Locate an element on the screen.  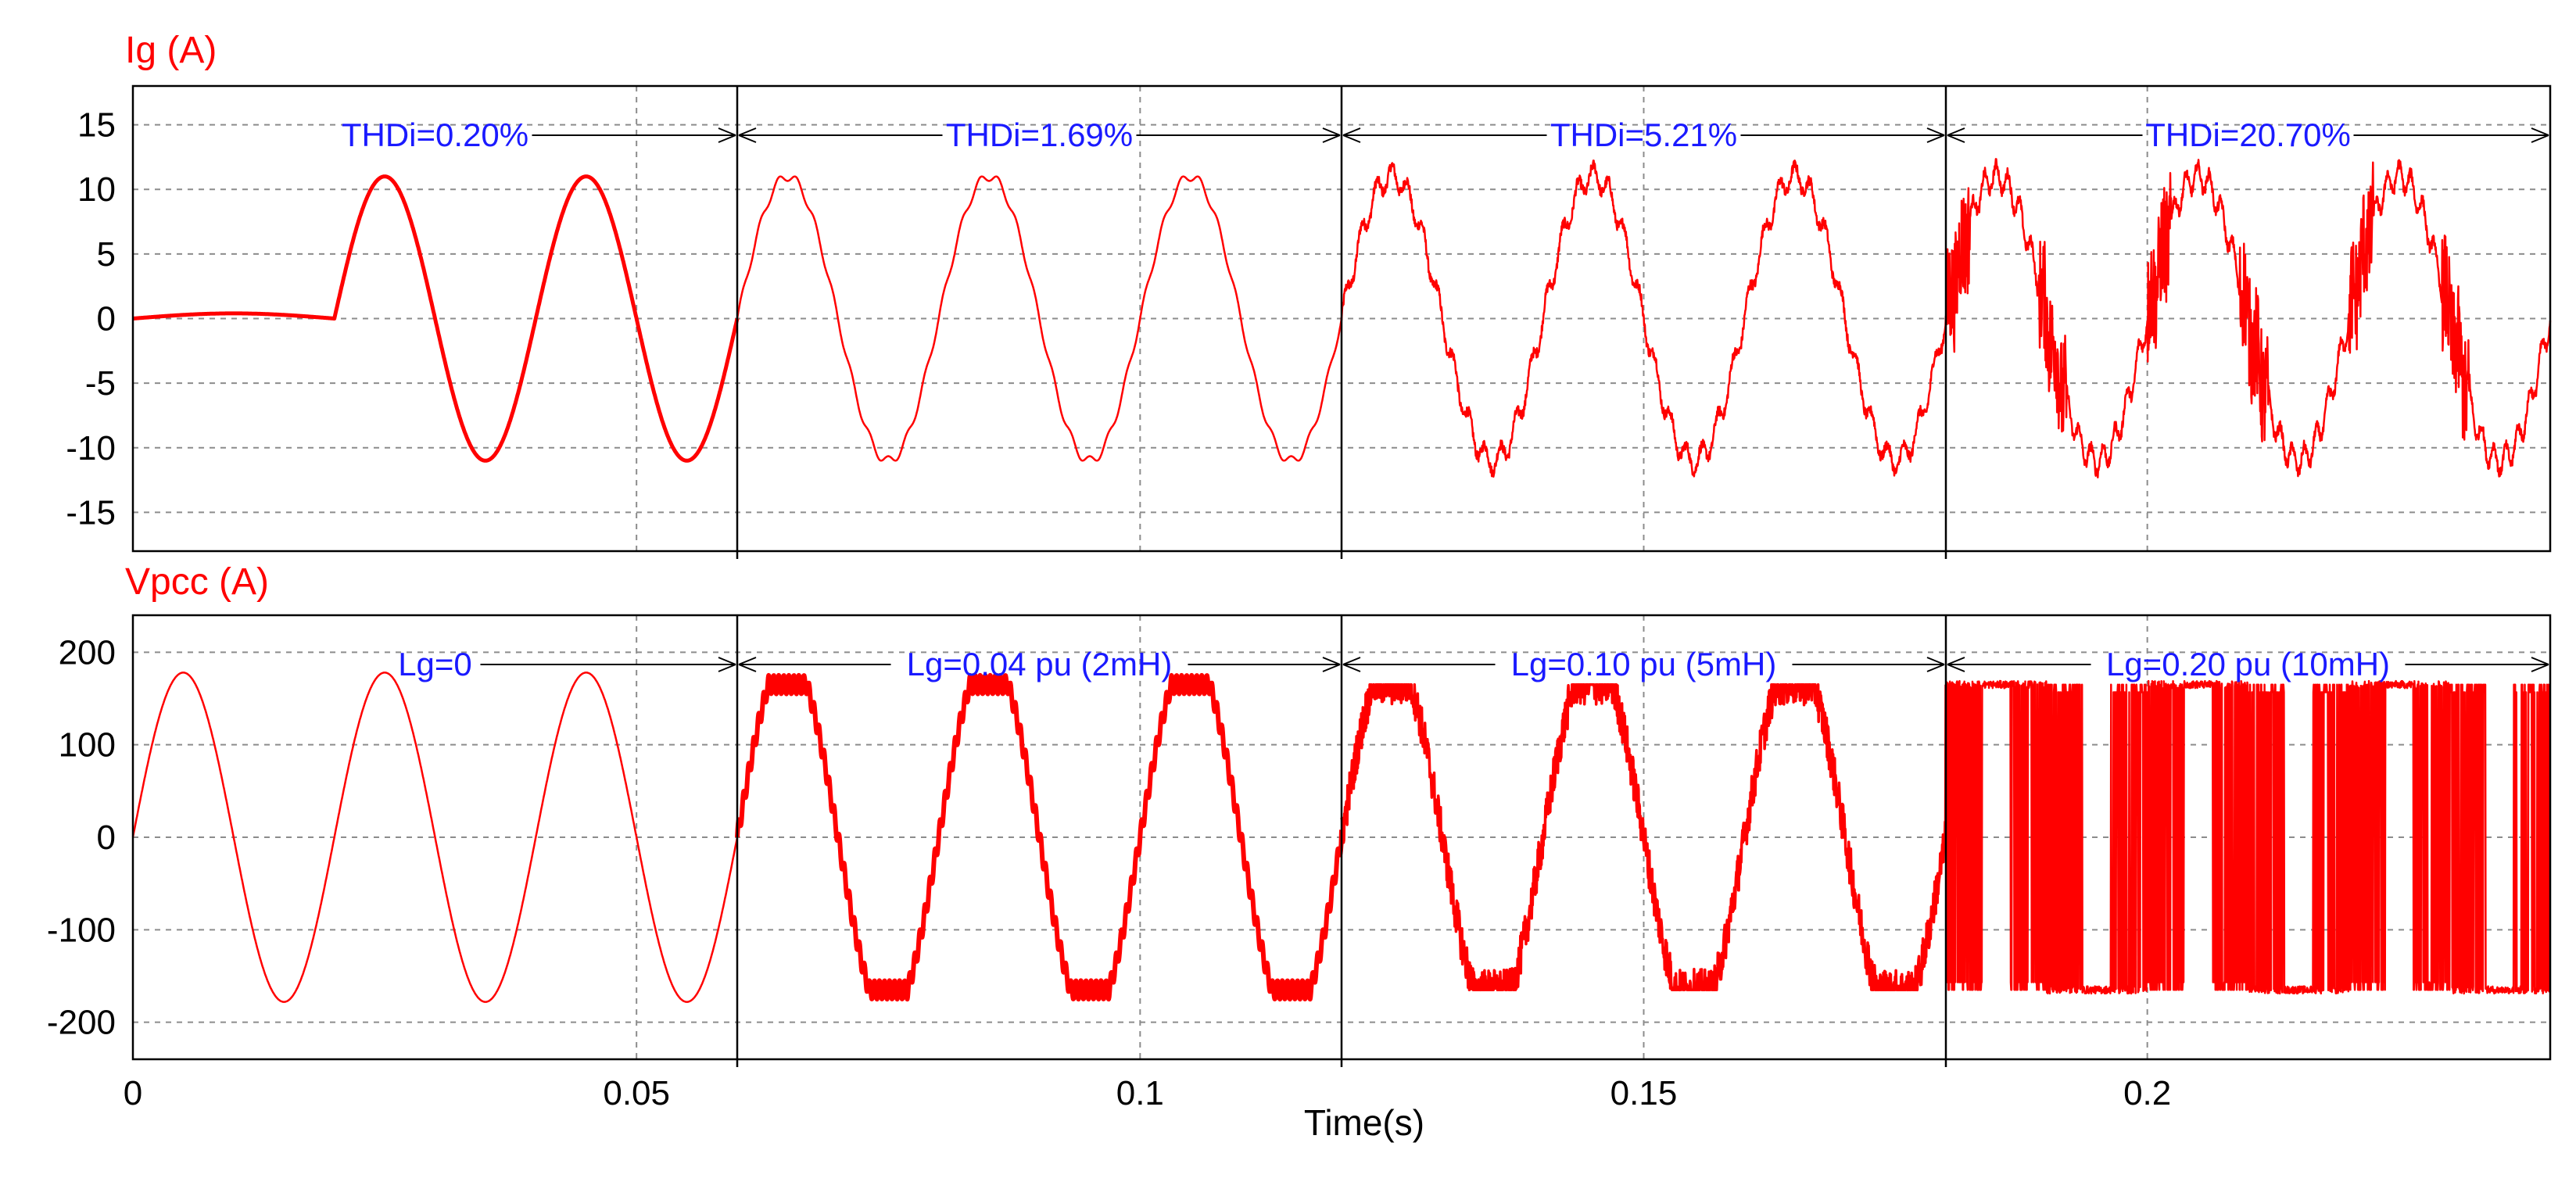
bottom-y-ticks: 200 100 0 -100 -200 is located at coordinates (81, 837).